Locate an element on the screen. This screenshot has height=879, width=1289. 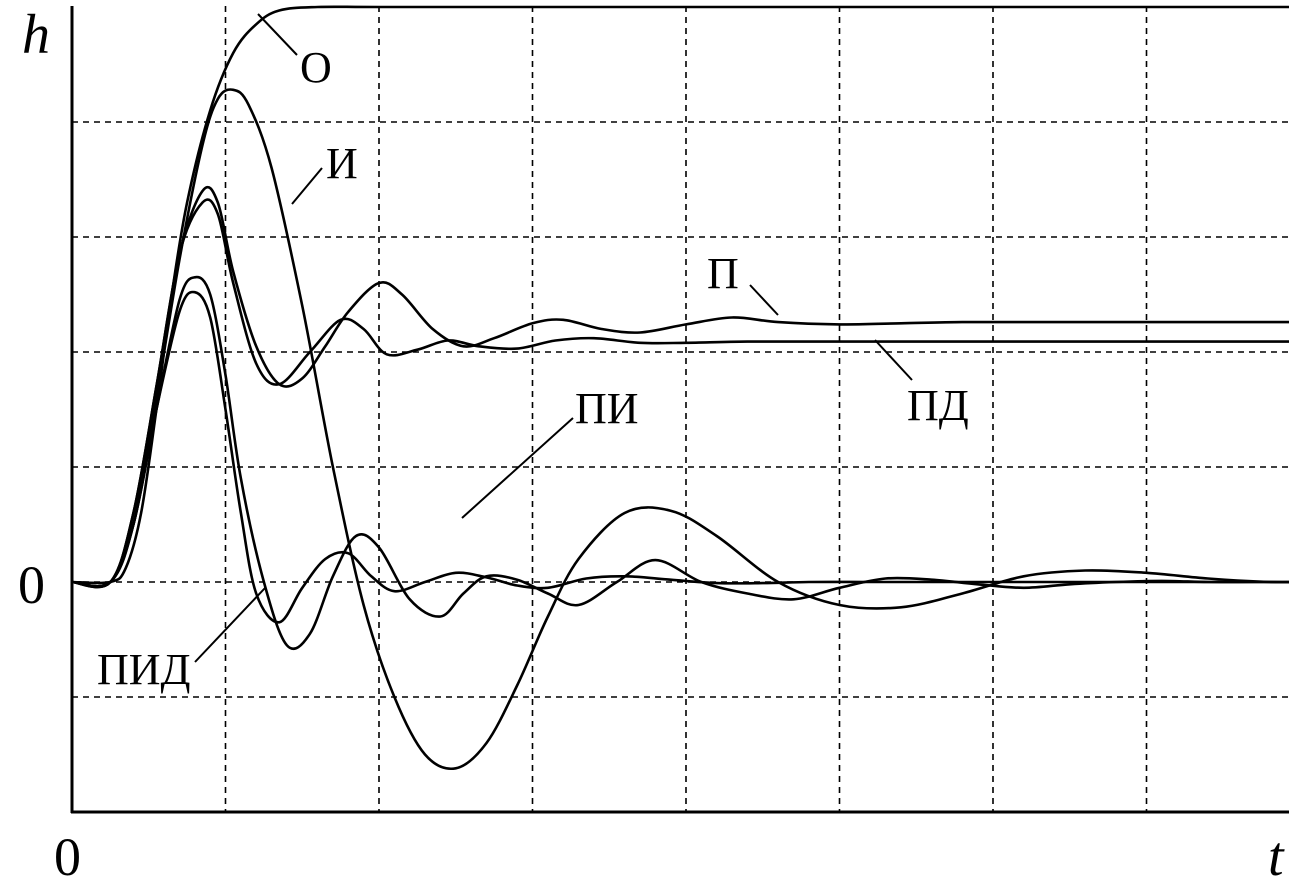
leader-line-PD is located at coordinates (893, 360).